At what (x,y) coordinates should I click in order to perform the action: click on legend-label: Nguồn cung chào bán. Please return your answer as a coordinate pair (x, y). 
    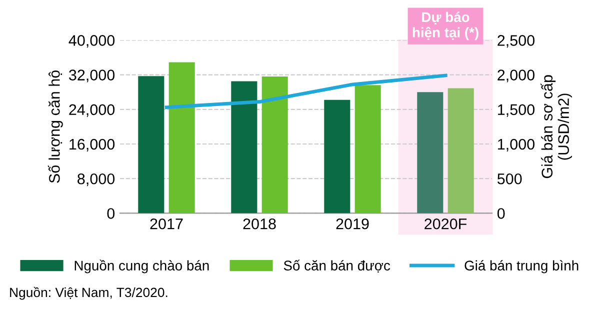
    Looking at the image, I should click on (141, 267).